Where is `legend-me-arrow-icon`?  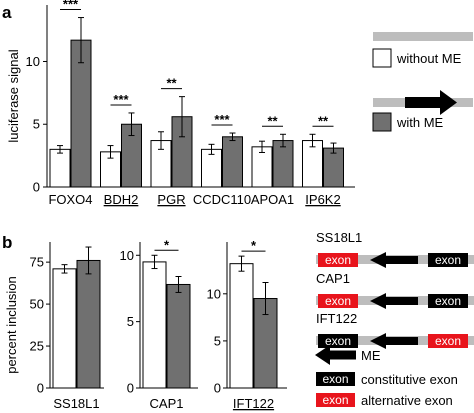
legend-me-arrow-icon is located at coordinates (431, 102).